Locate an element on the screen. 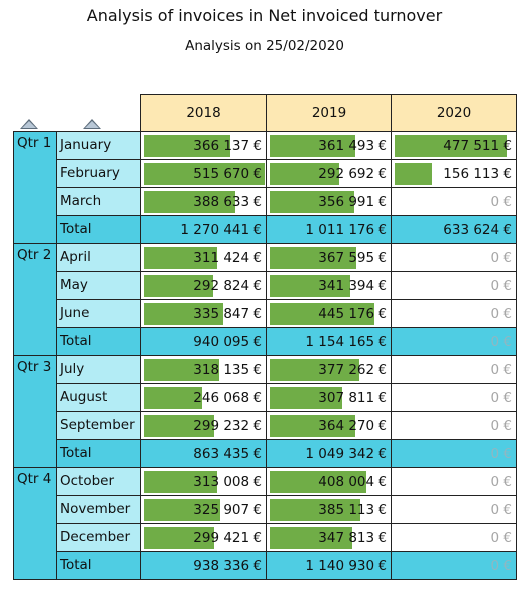 This screenshot has height=591, width=529. month-label: January is located at coordinates (98, 145).